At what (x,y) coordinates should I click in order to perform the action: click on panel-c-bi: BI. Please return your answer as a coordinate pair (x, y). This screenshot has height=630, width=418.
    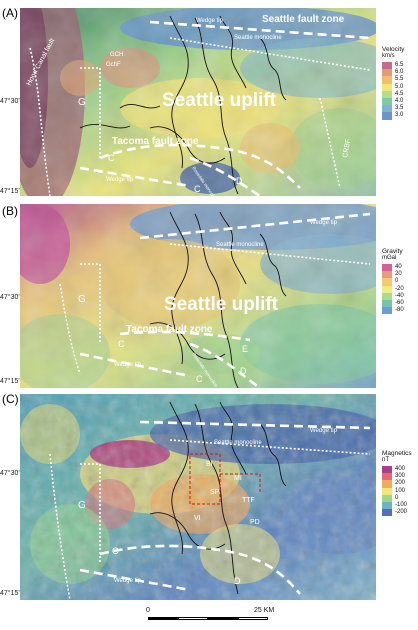
    Looking at the image, I should click on (209, 464).